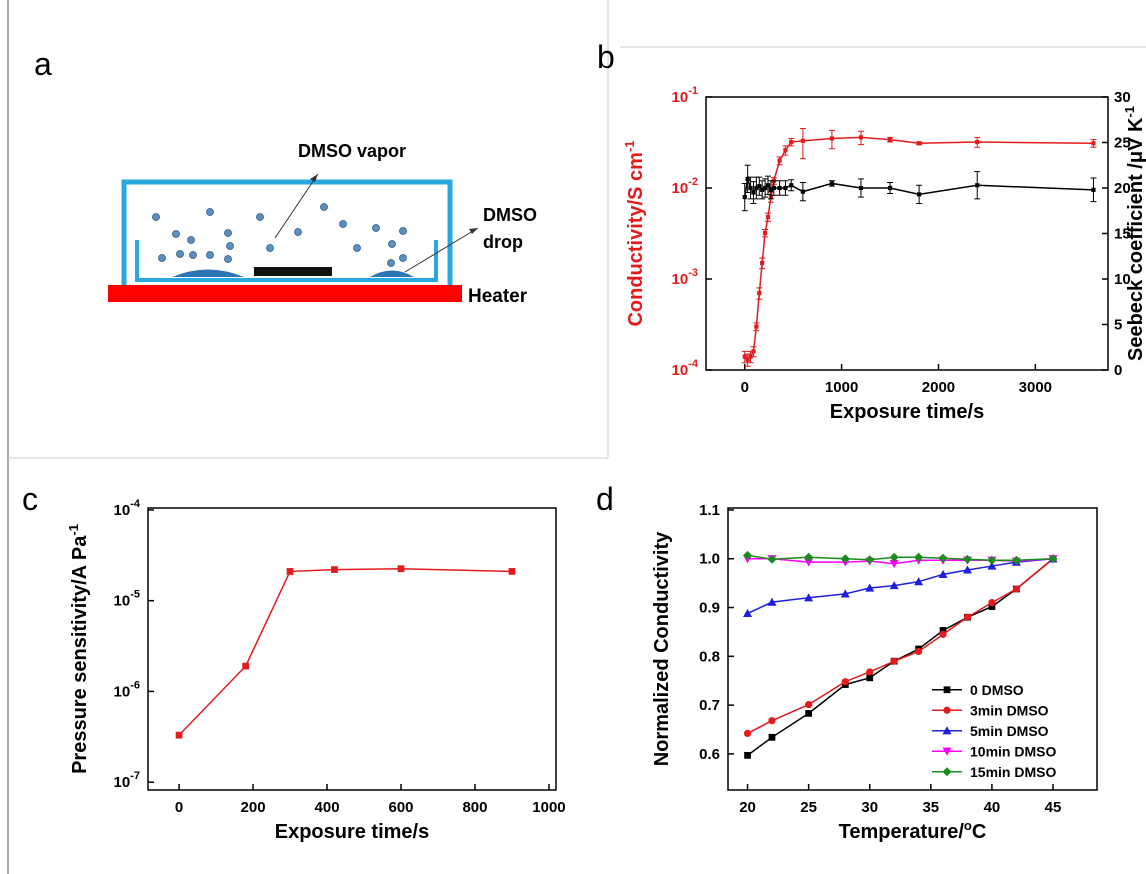 This screenshot has width=1146, height=874. I want to click on y-axis-label: Pressure sensitivity/A Pa-1, so click(78, 649).